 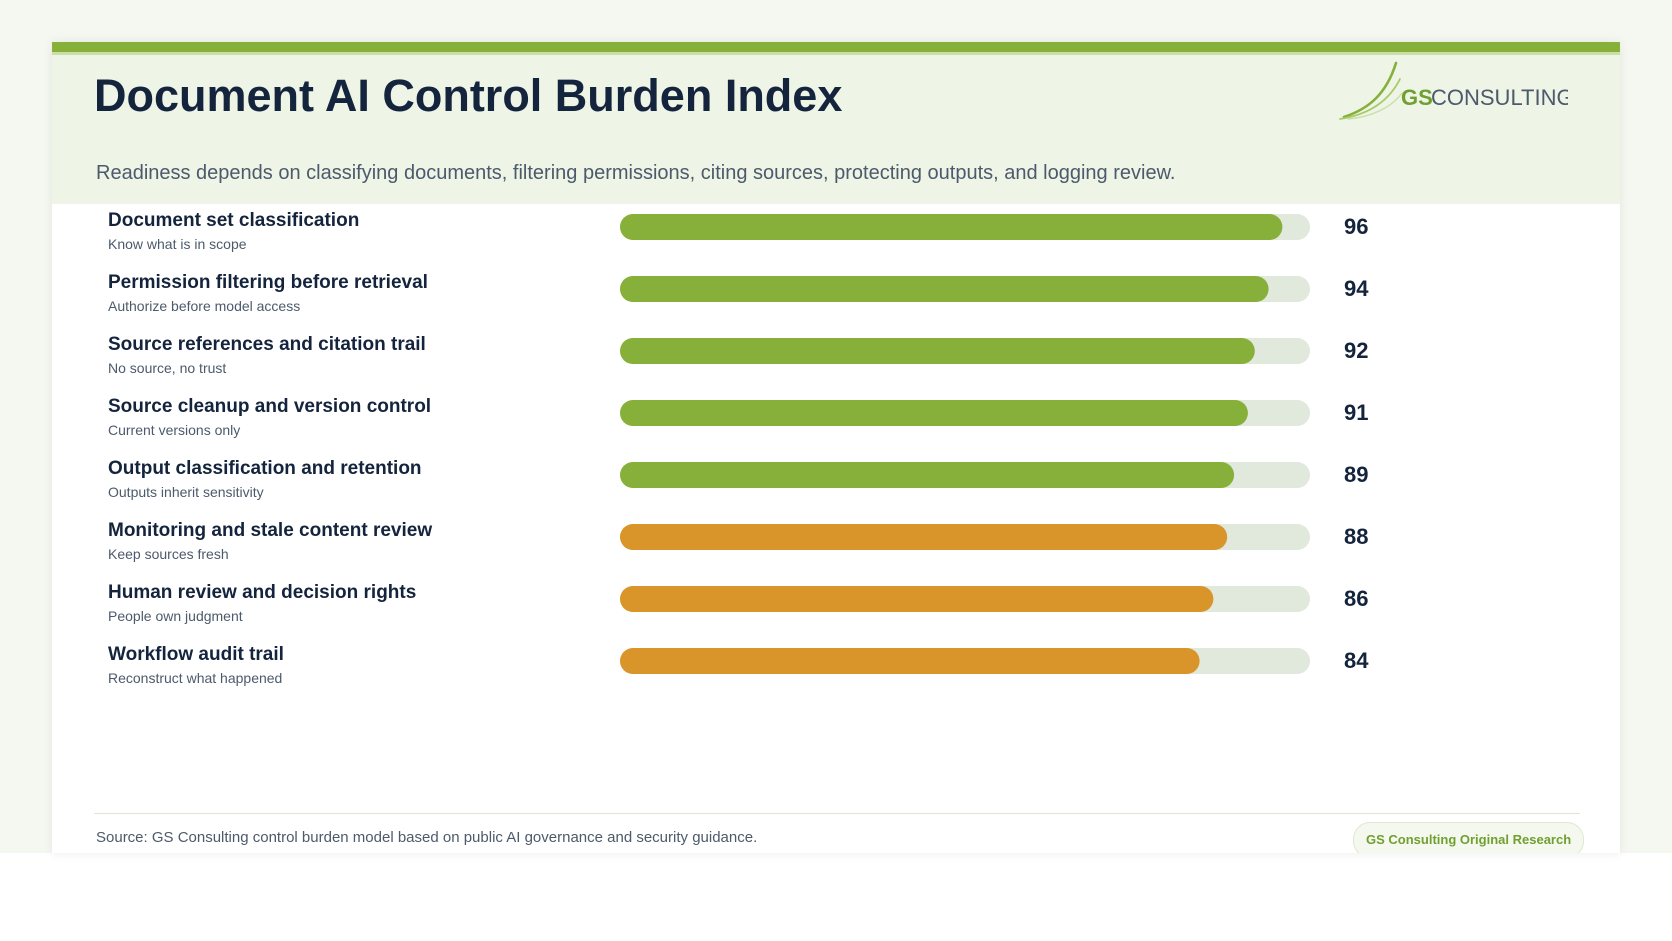 What do you see at coordinates (1469, 837) in the screenshot?
I see `original-research-badge: GS Consulting Original Research` at bounding box center [1469, 837].